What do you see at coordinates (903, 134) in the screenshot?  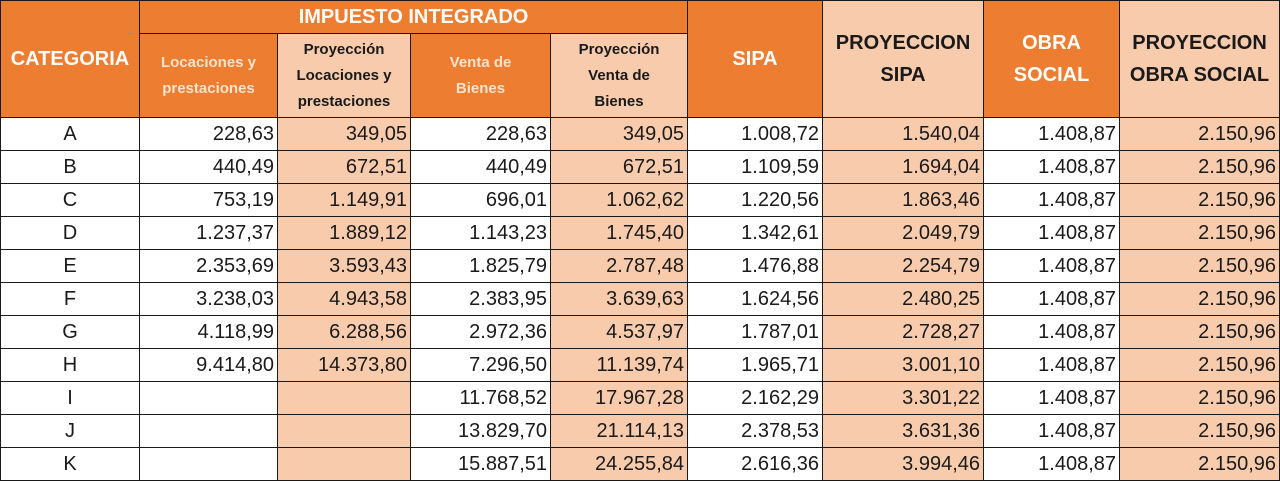 I see `value-cell: 1.540,04` at bounding box center [903, 134].